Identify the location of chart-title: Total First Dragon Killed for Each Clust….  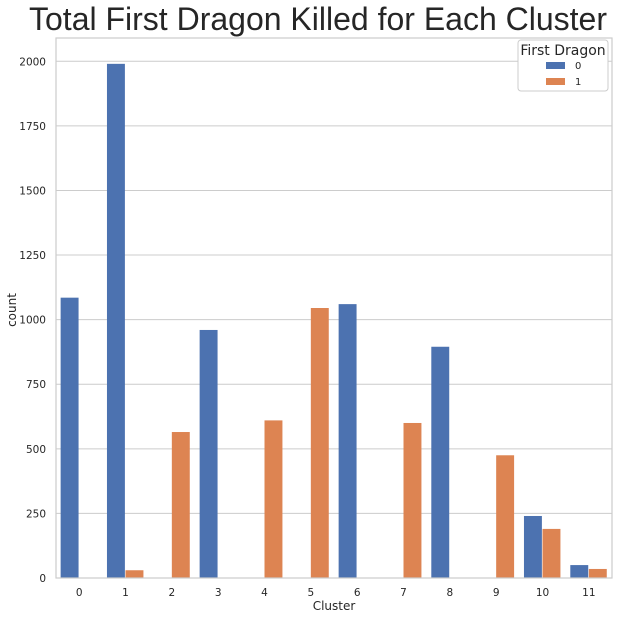
(318, 19).